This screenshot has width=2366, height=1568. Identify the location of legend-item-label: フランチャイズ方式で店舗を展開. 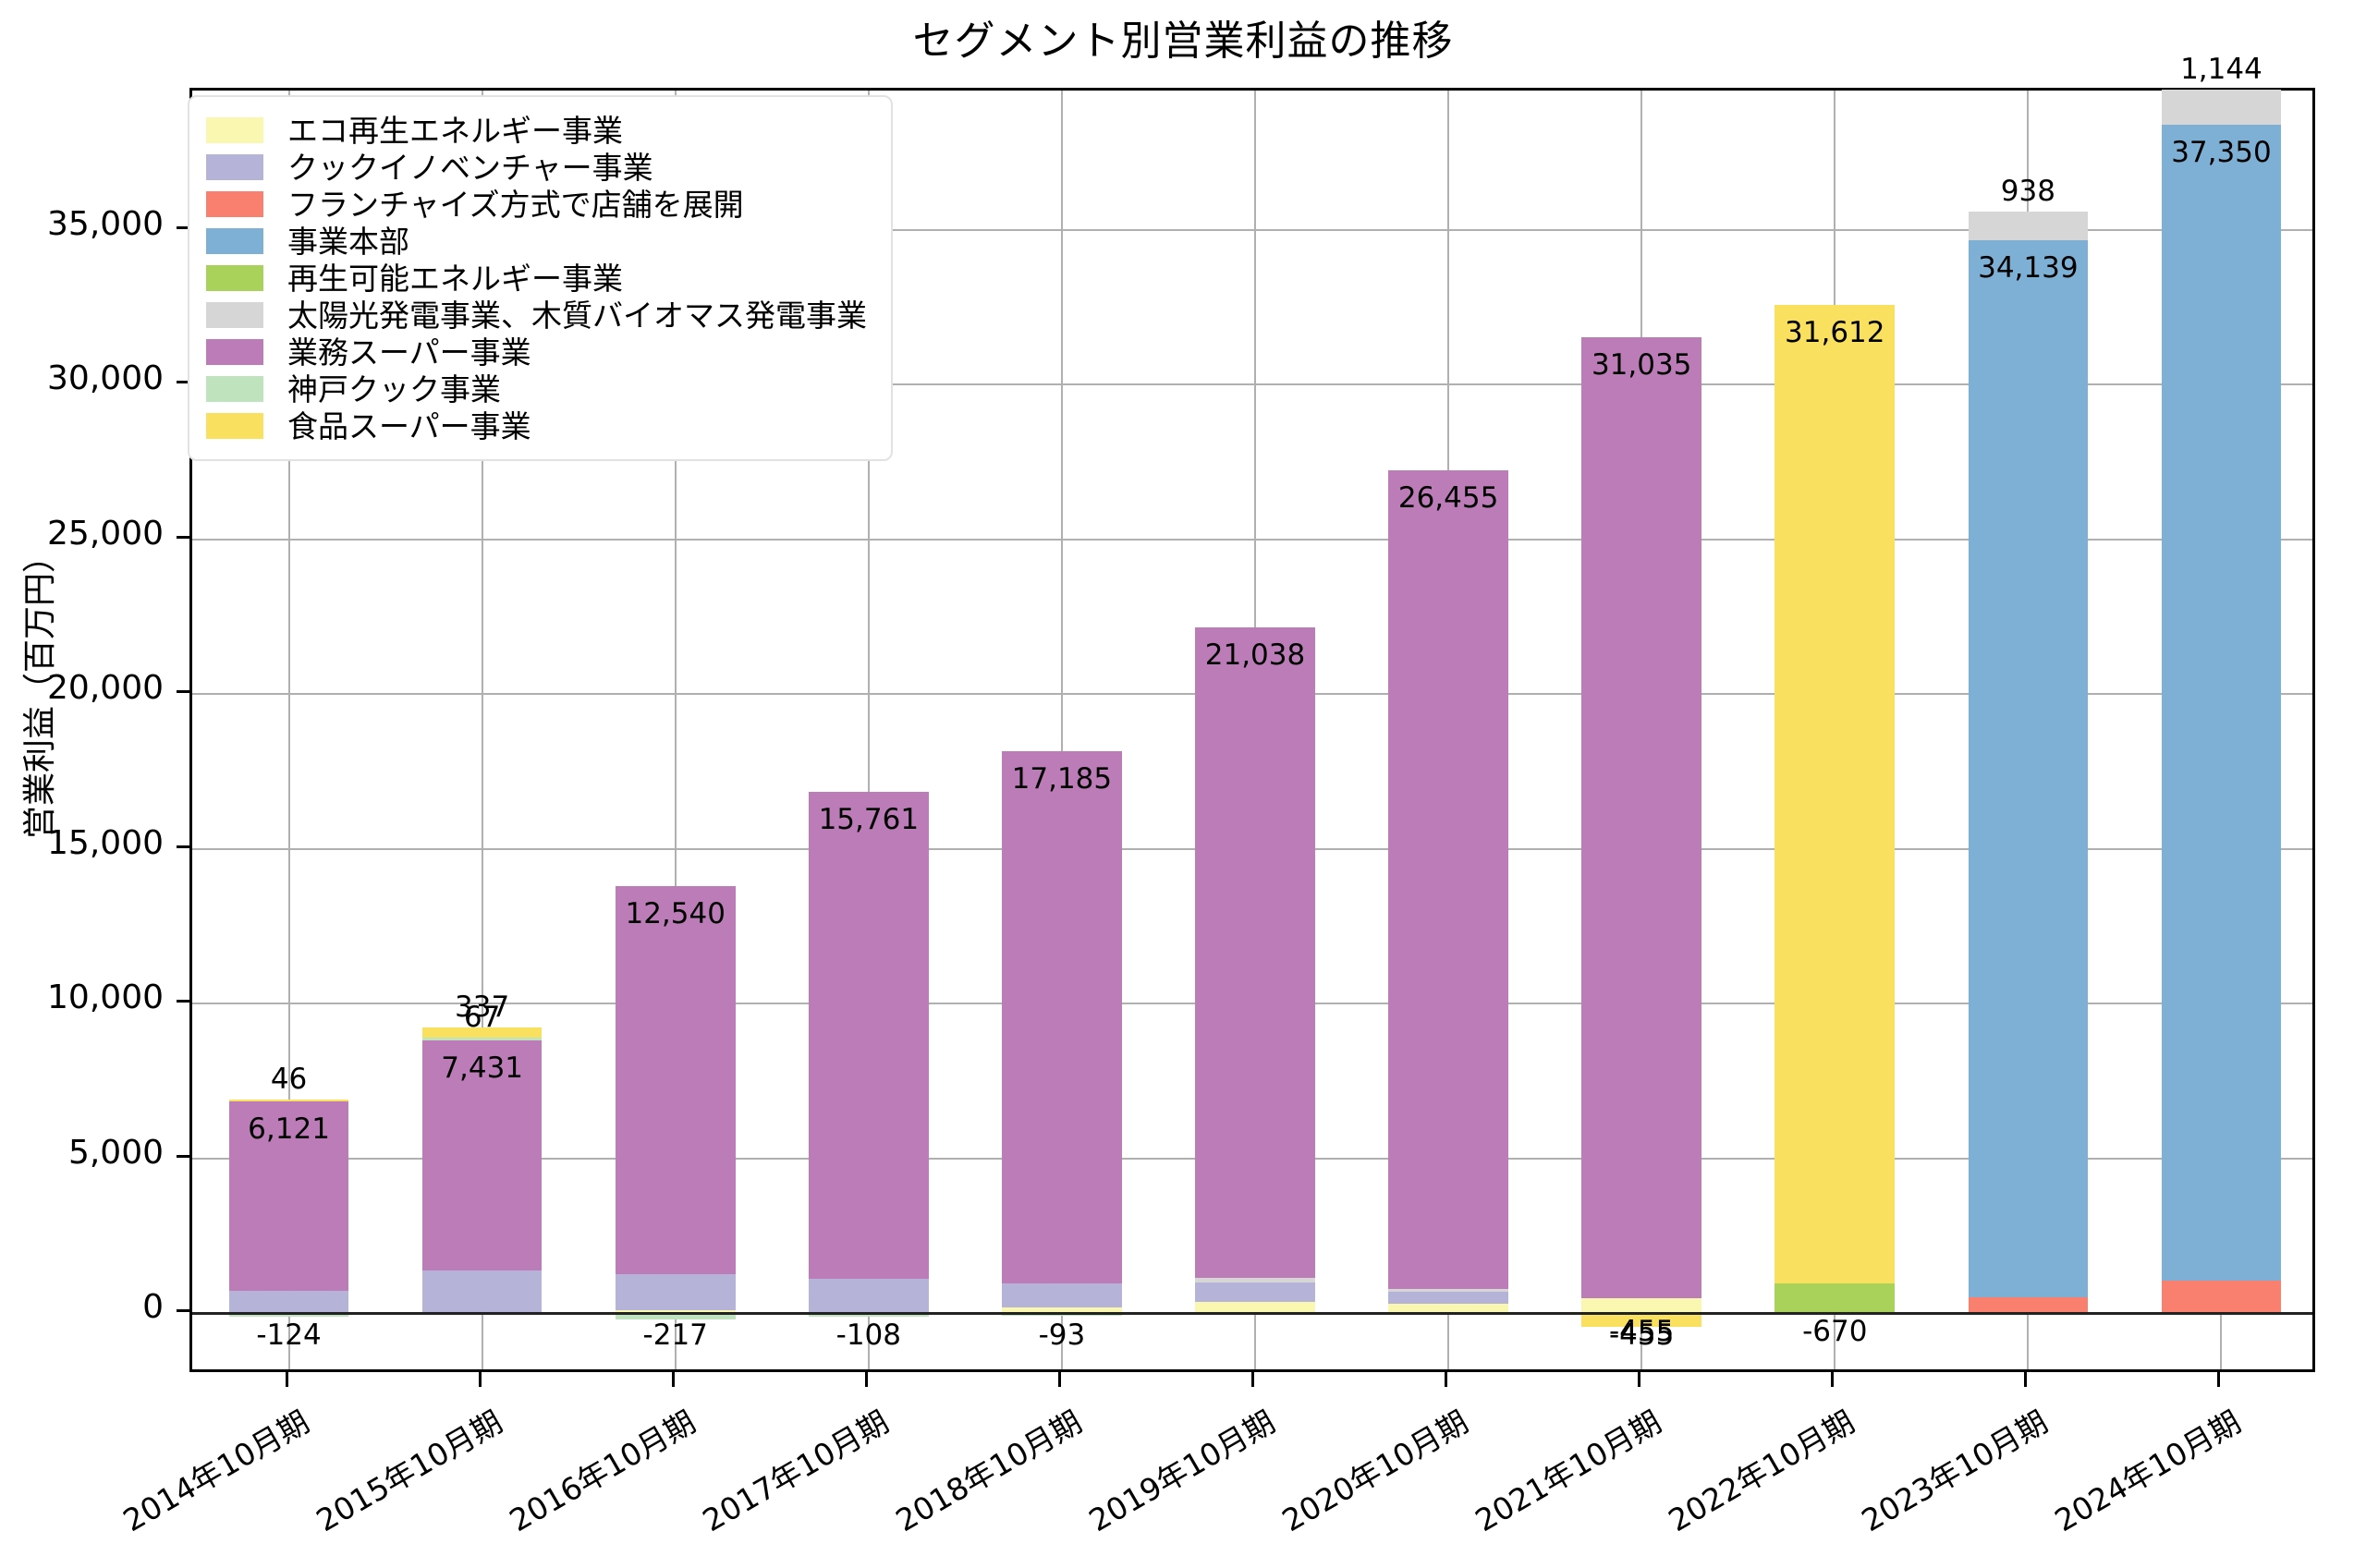
(516, 204).